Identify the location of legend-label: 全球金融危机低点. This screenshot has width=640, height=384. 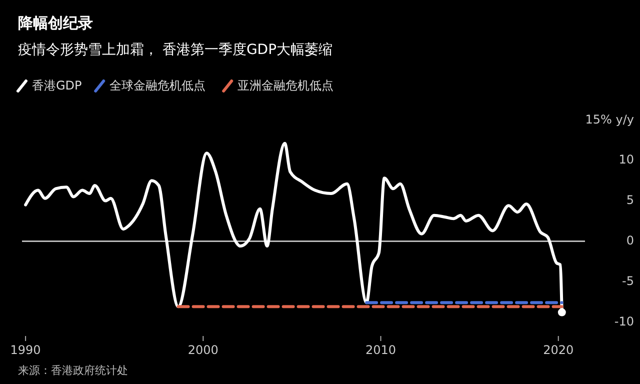
(158, 85).